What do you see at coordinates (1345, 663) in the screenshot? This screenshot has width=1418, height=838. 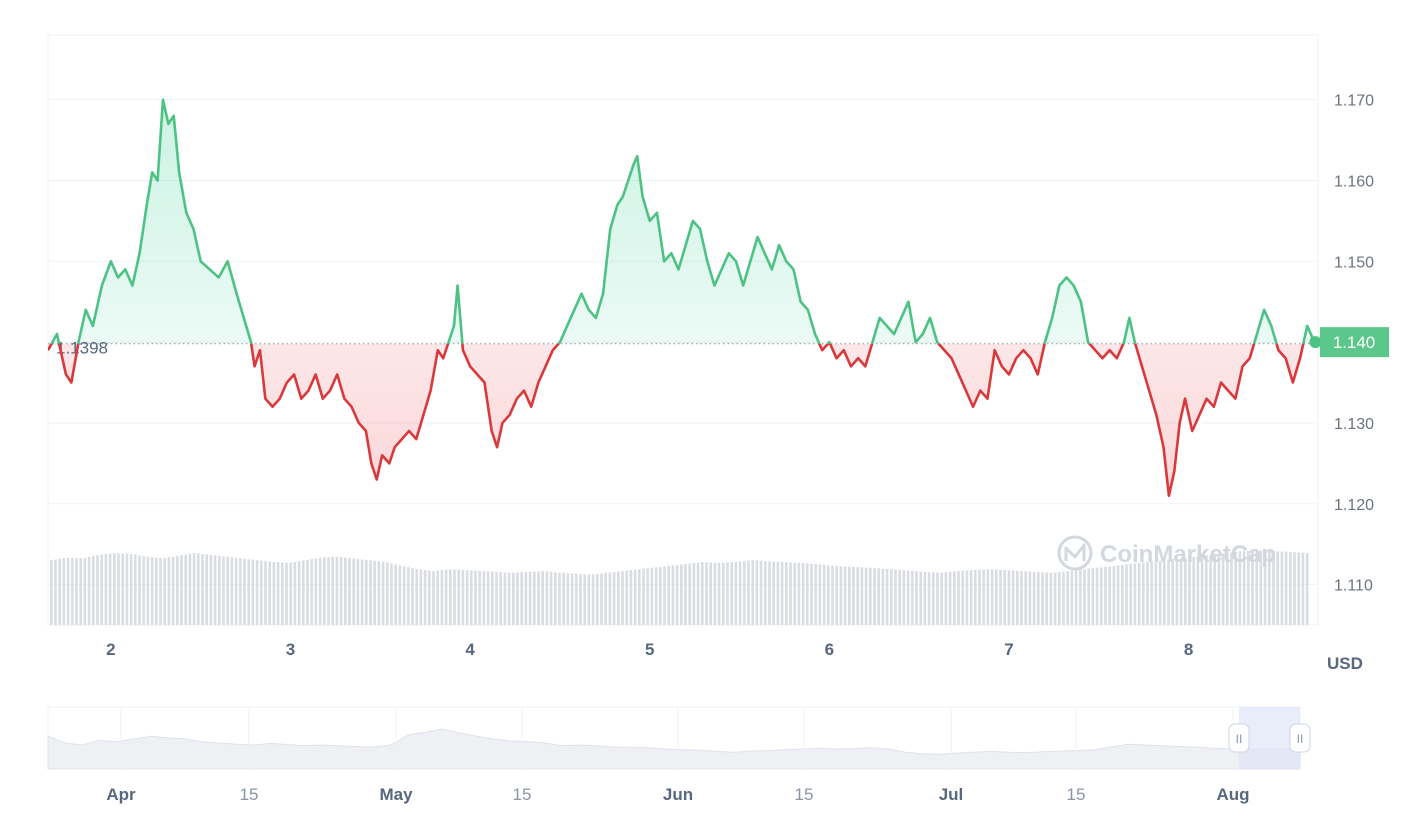 I see `unit-label: USD` at bounding box center [1345, 663].